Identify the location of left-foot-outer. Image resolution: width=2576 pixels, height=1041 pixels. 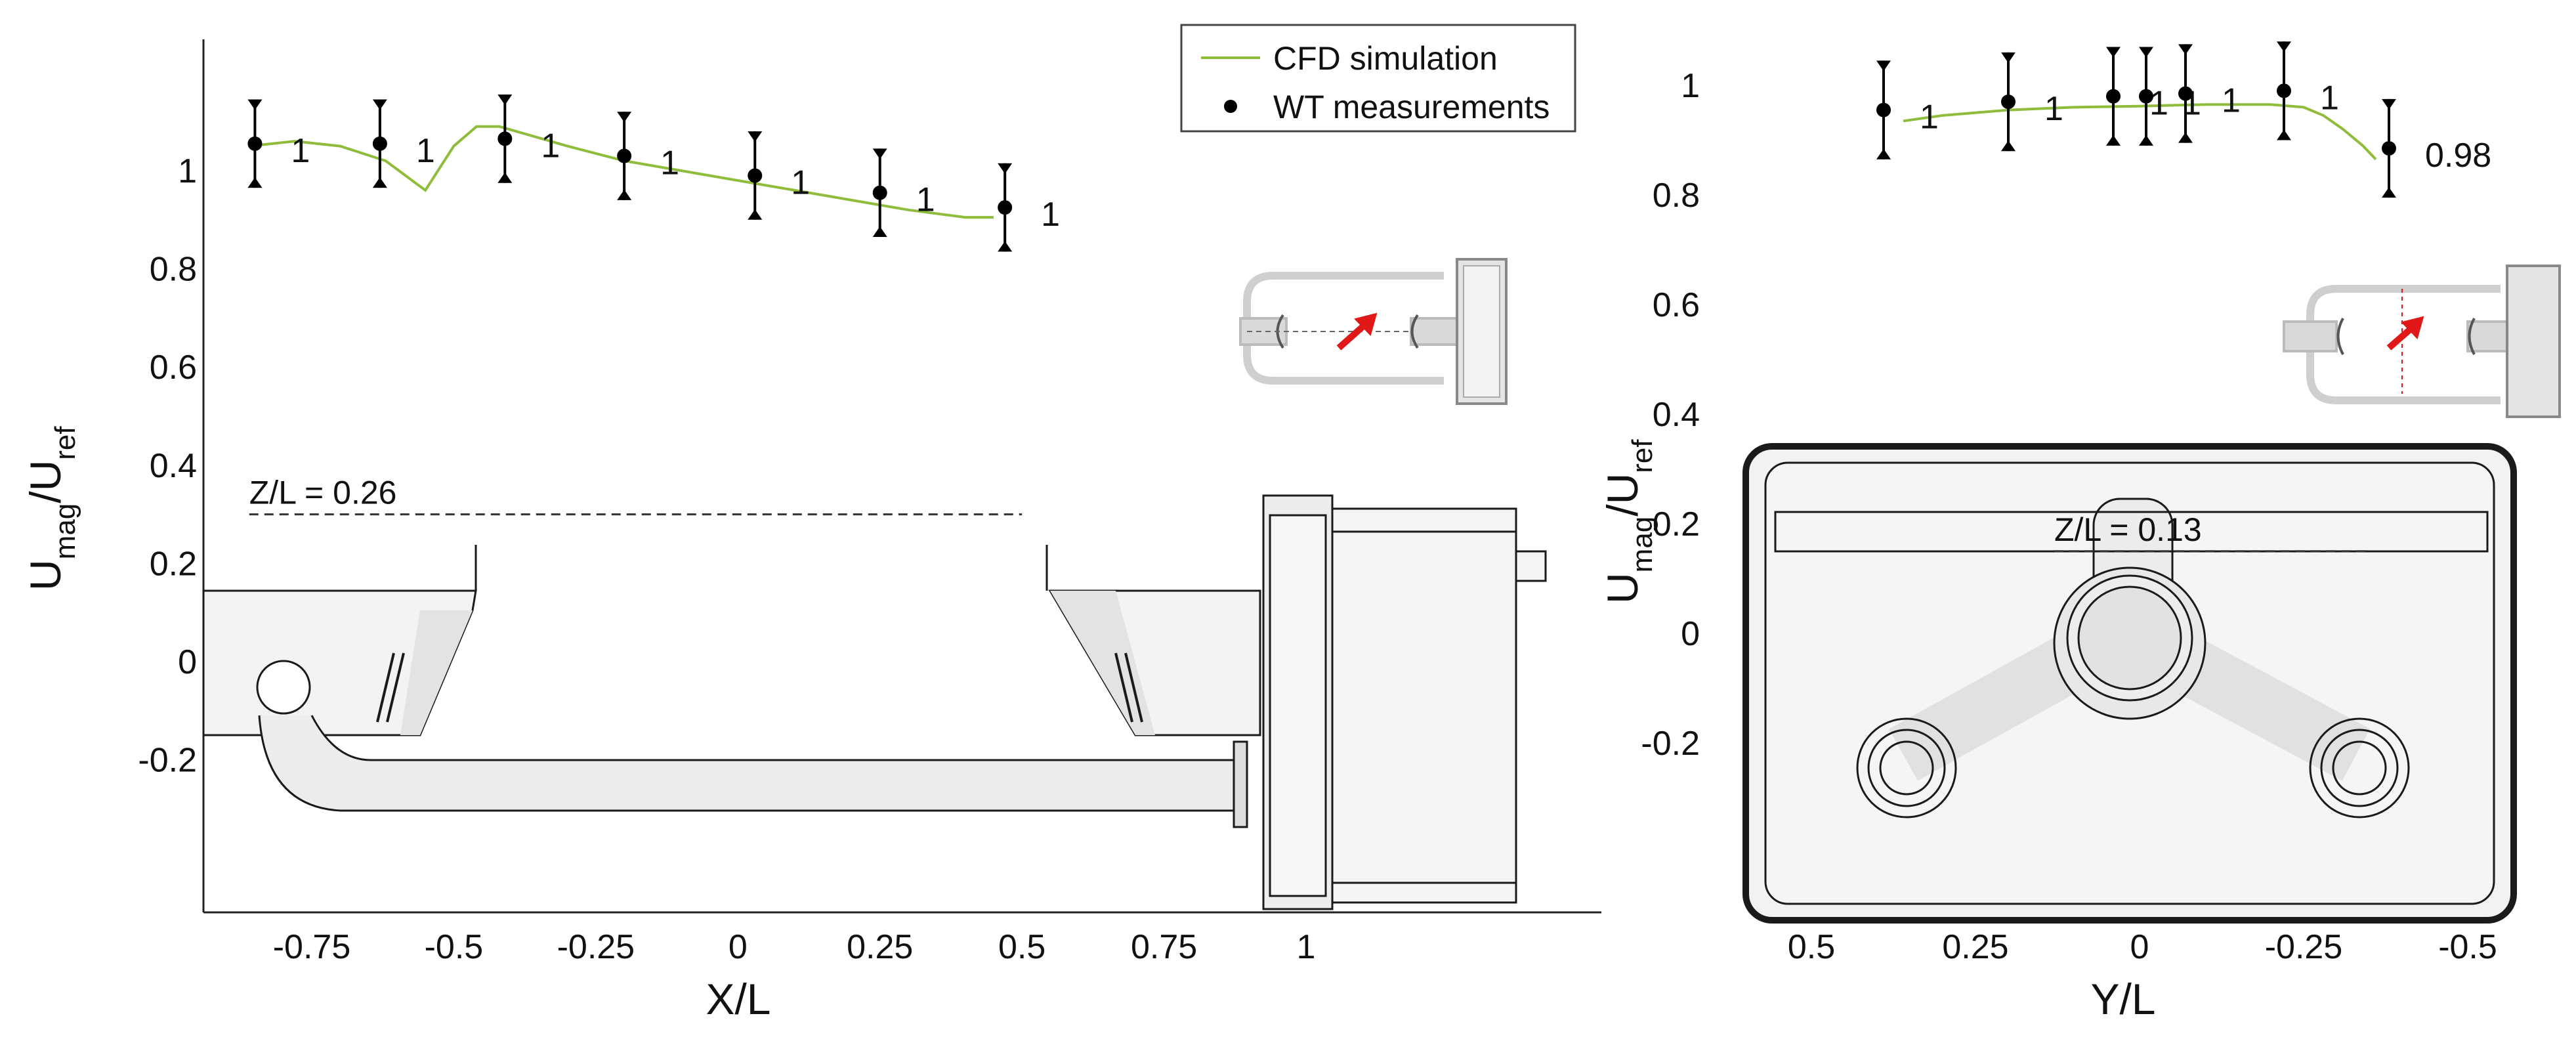
(1906, 767).